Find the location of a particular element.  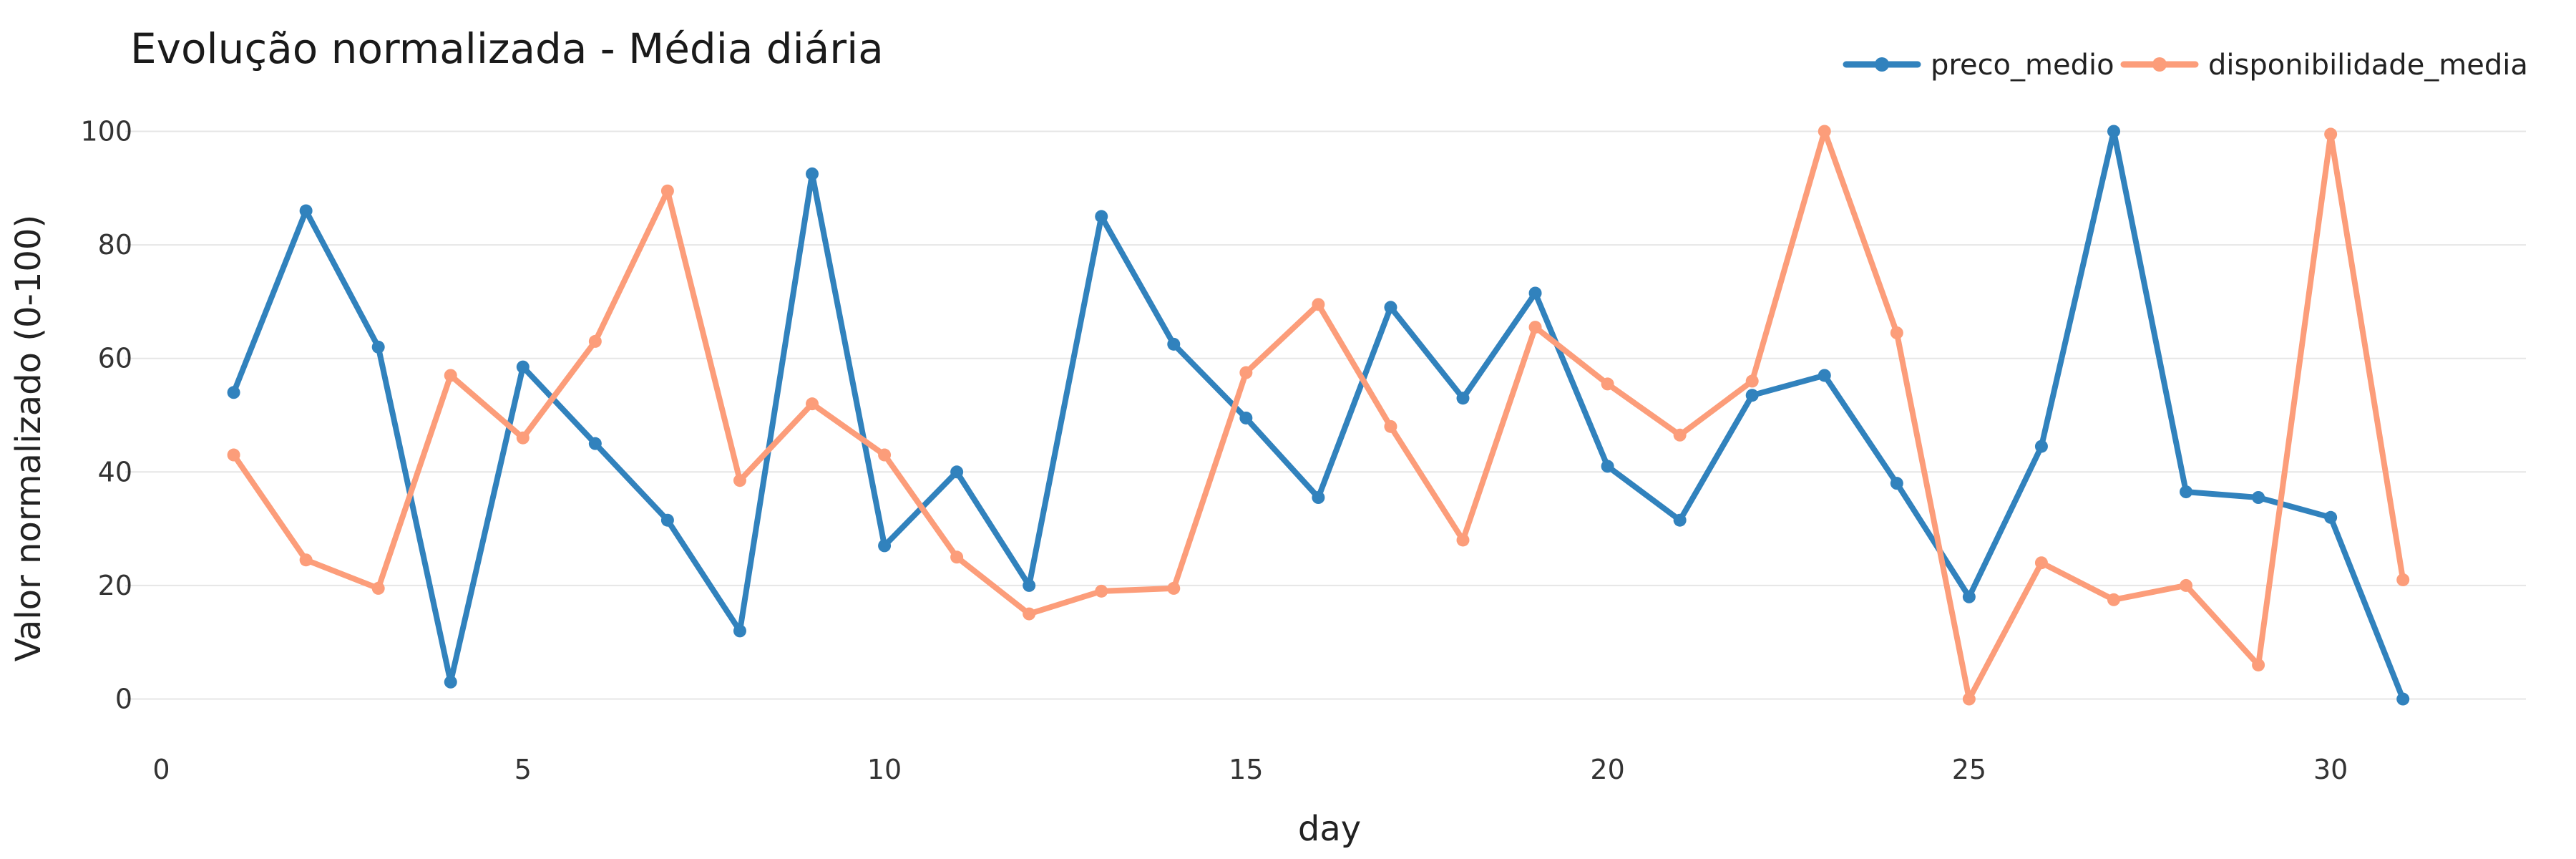

x-axis-label: day is located at coordinates (1329, 829).